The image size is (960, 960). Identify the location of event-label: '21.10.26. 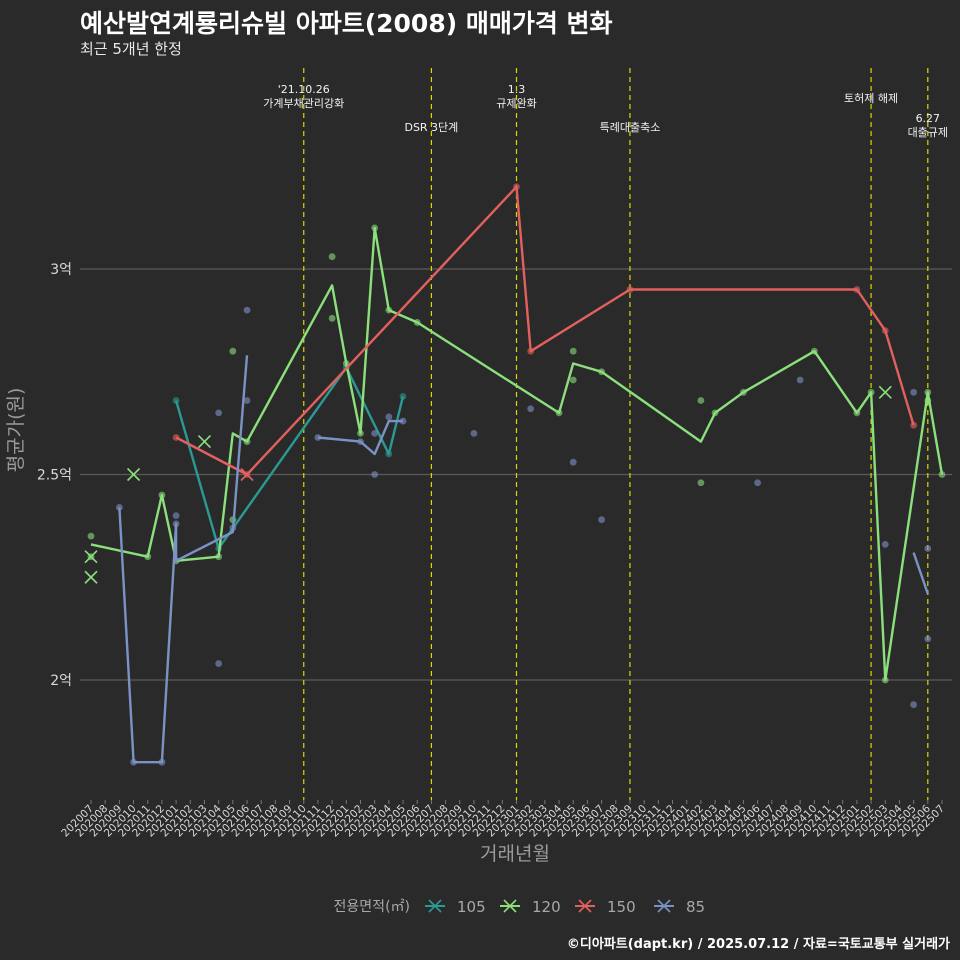
(304, 89).